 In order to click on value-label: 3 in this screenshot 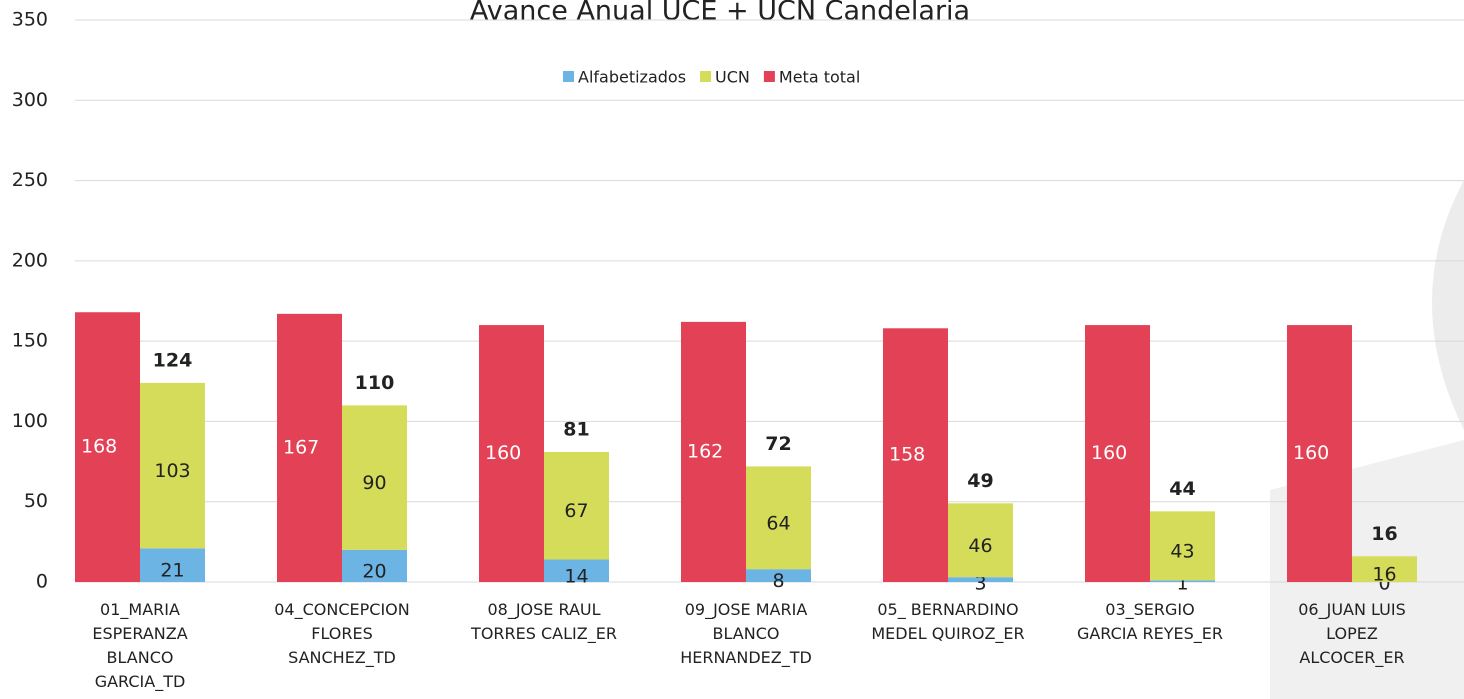, I will do `click(980, 584)`.